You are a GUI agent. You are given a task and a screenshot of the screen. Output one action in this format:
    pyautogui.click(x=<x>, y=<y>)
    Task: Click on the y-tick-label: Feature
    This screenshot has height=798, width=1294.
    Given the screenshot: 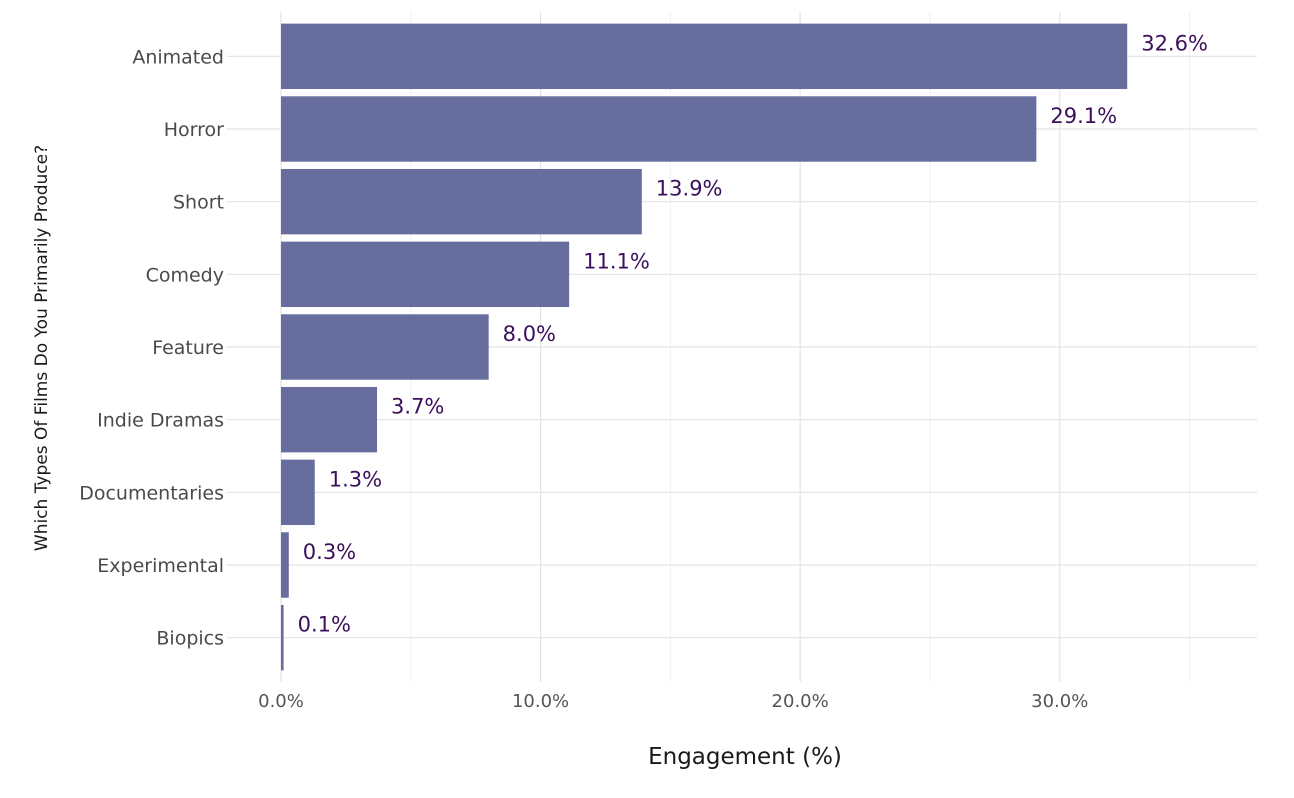 What is the action you would take?
    pyautogui.click(x=188, y=348)
    